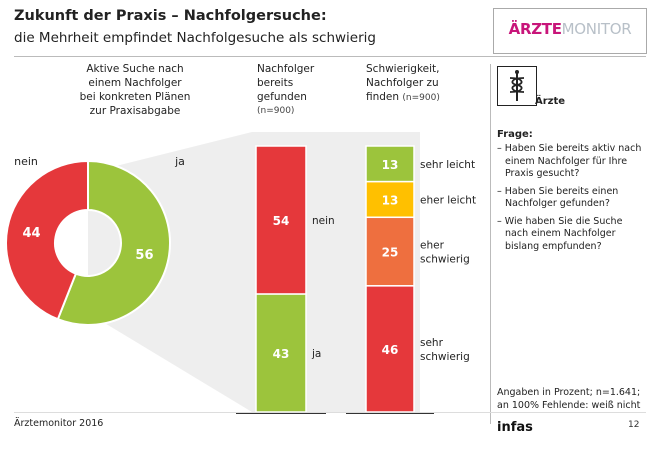  What do you see at coordinates (445, 260) in the screenshot?
I see `bar2-label-2: schwierig` at bounding box center [445, 260].